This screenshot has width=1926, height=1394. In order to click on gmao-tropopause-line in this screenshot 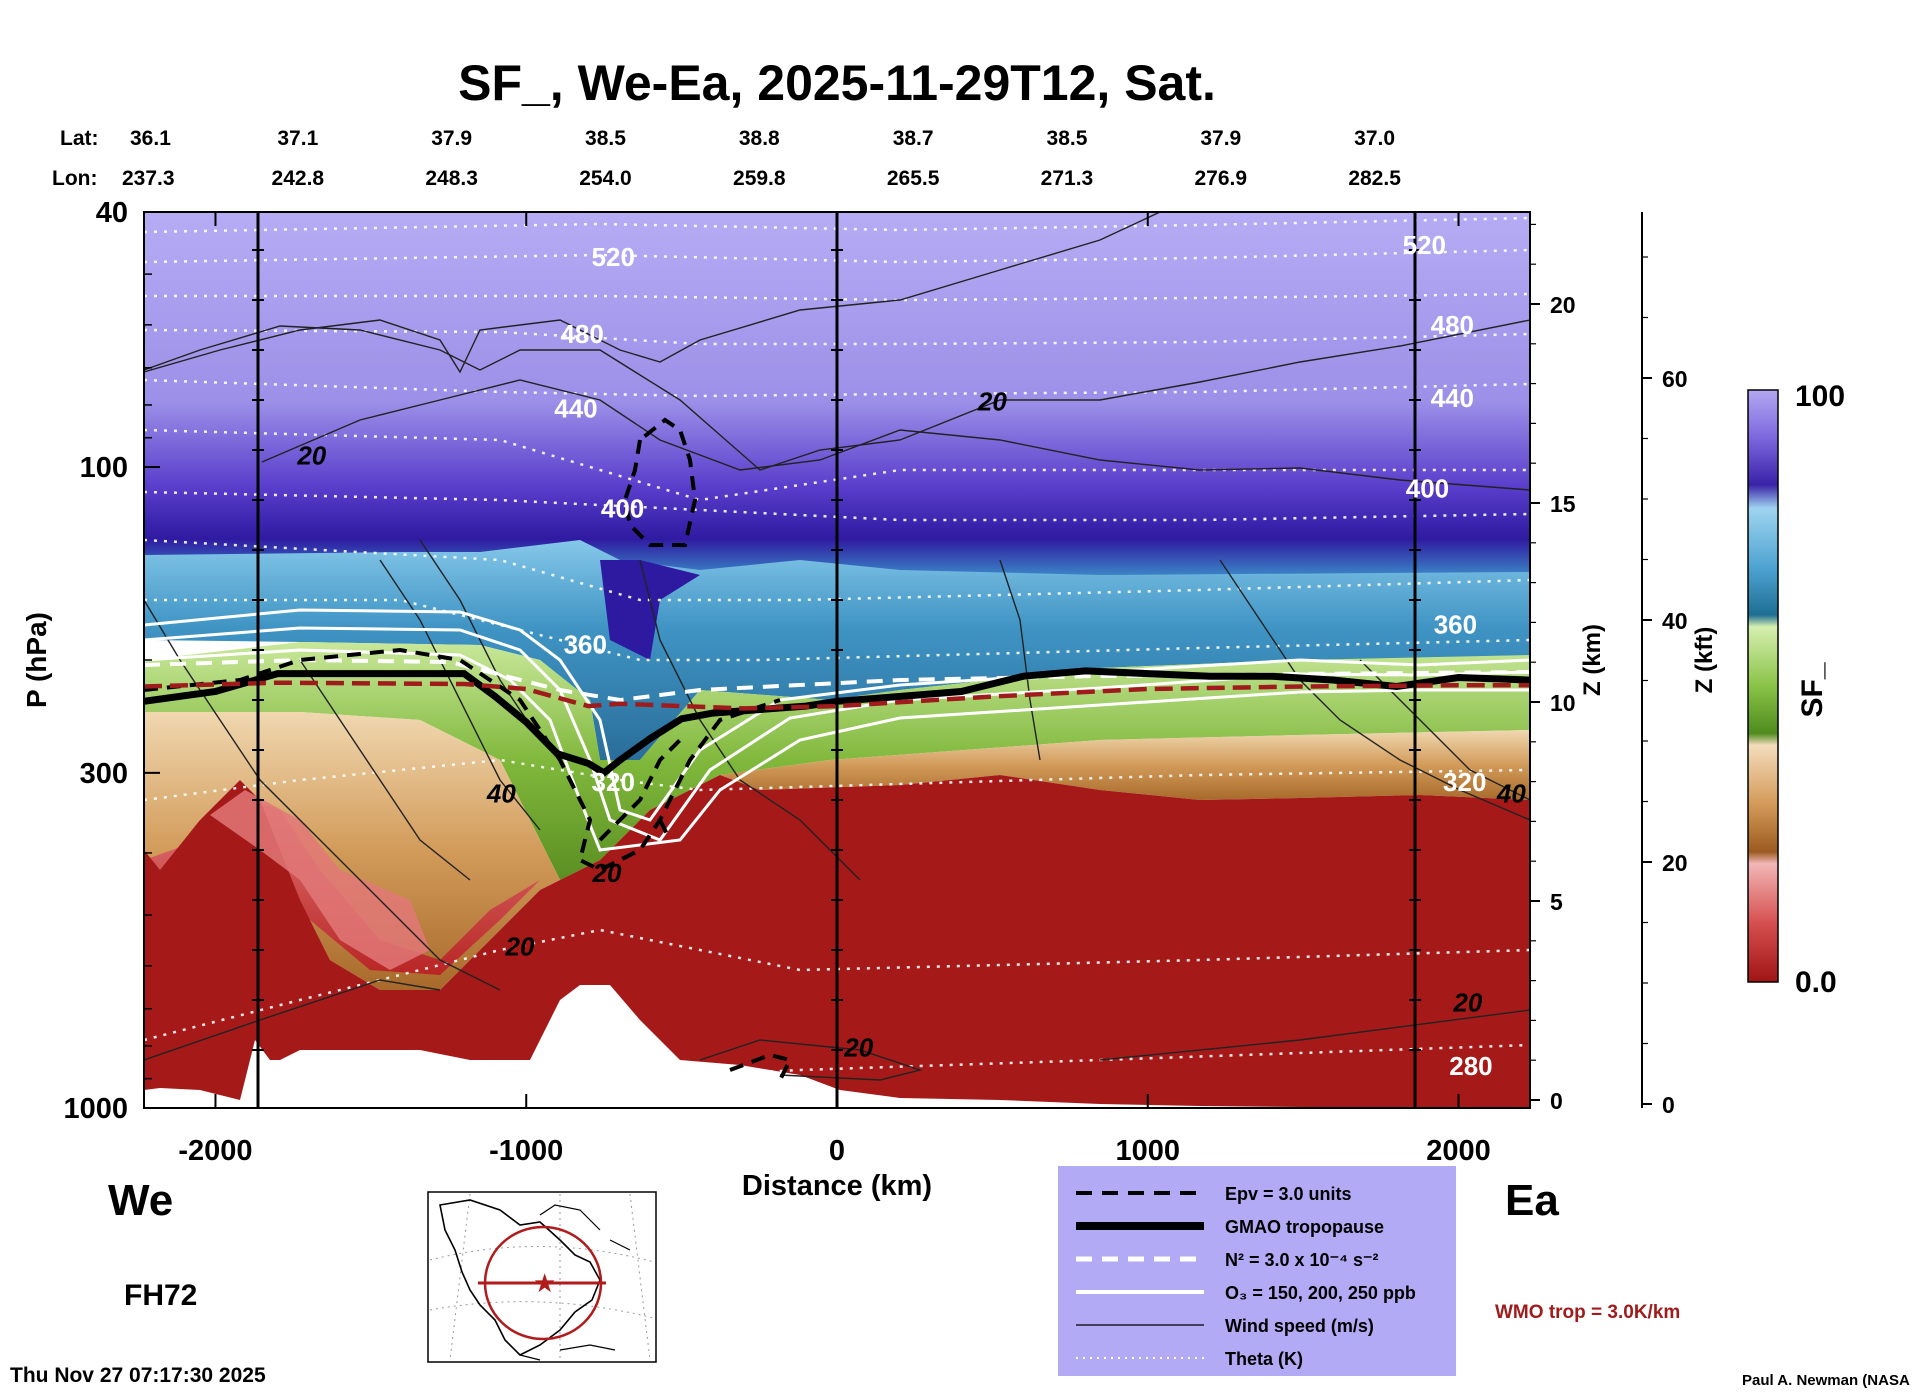, I will do `click(837, 722)`.